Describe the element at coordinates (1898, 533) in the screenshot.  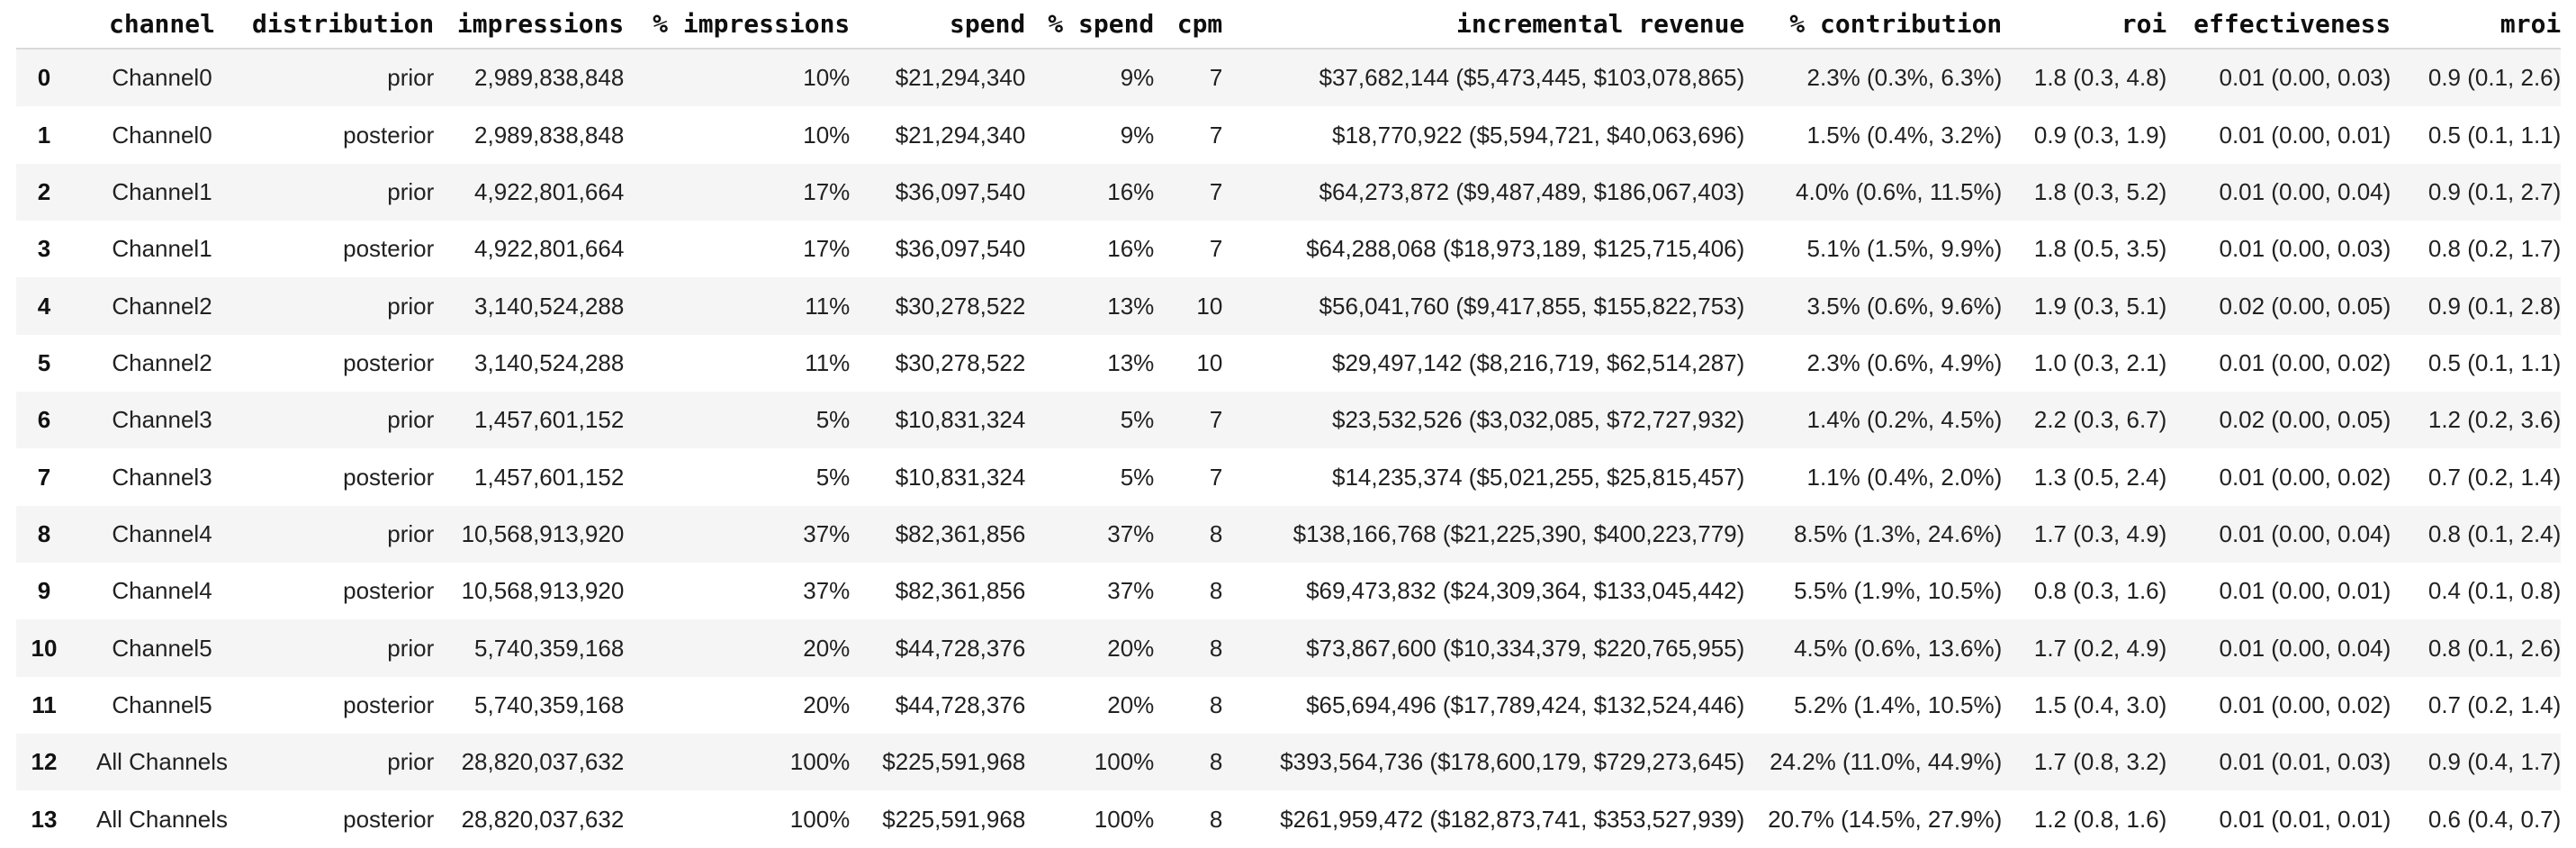
I see `table-cell: 8.5% (1.3%, 24.6%)` at that location.